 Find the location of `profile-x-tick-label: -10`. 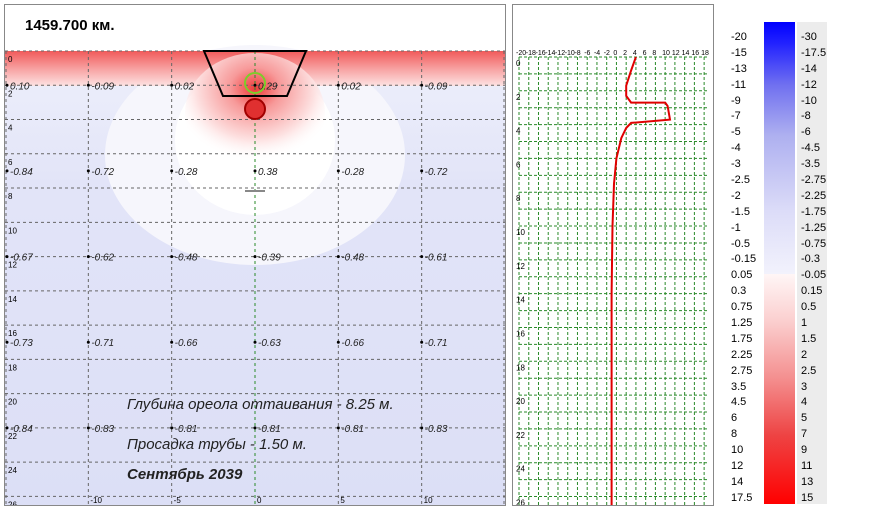

profile-x-tick-label: -10 is located at coordinates (570, 53).